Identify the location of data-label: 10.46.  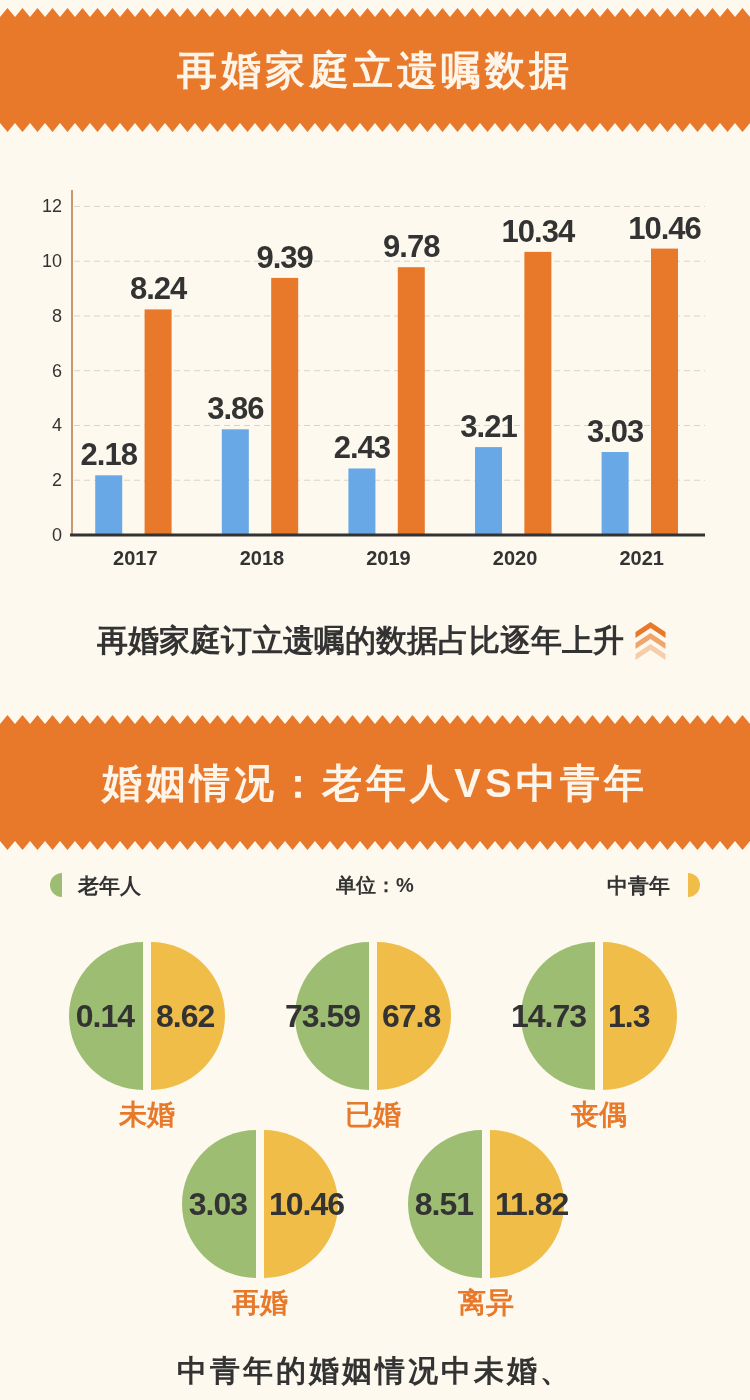
(664, 228).